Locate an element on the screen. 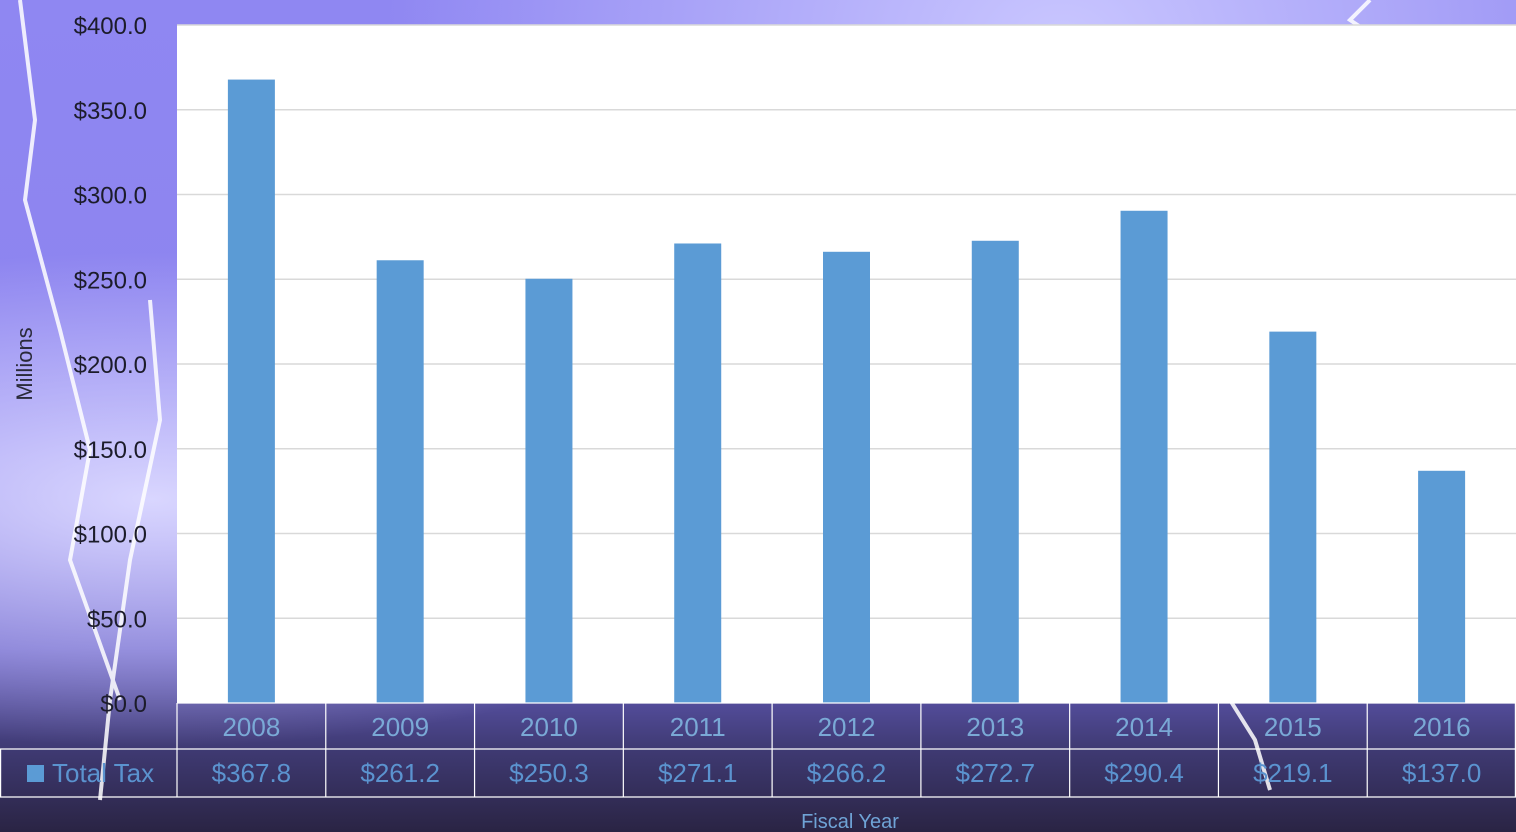  category-label: 2008 is located at coordinates (251, 727).